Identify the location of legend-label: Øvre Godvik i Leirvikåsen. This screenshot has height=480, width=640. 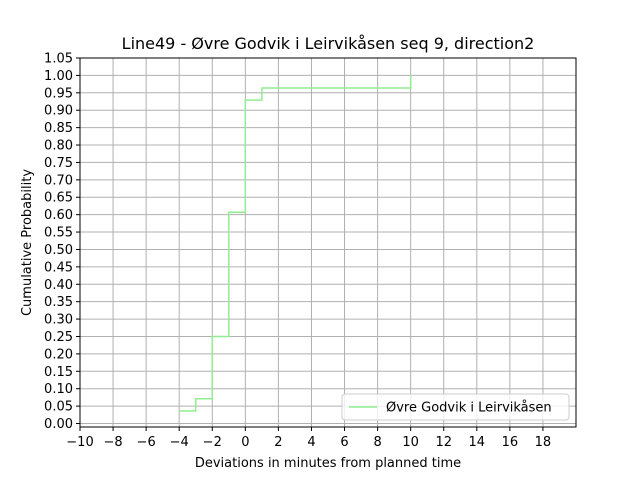
(469, 408).